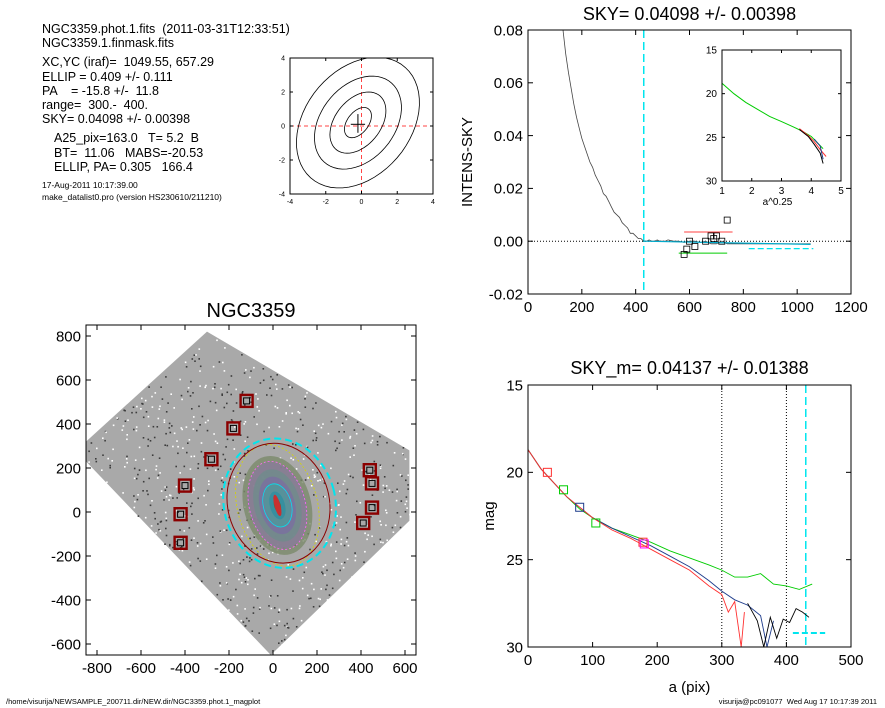  I want to click on mag-ylabel: mag, so click(489, 515).